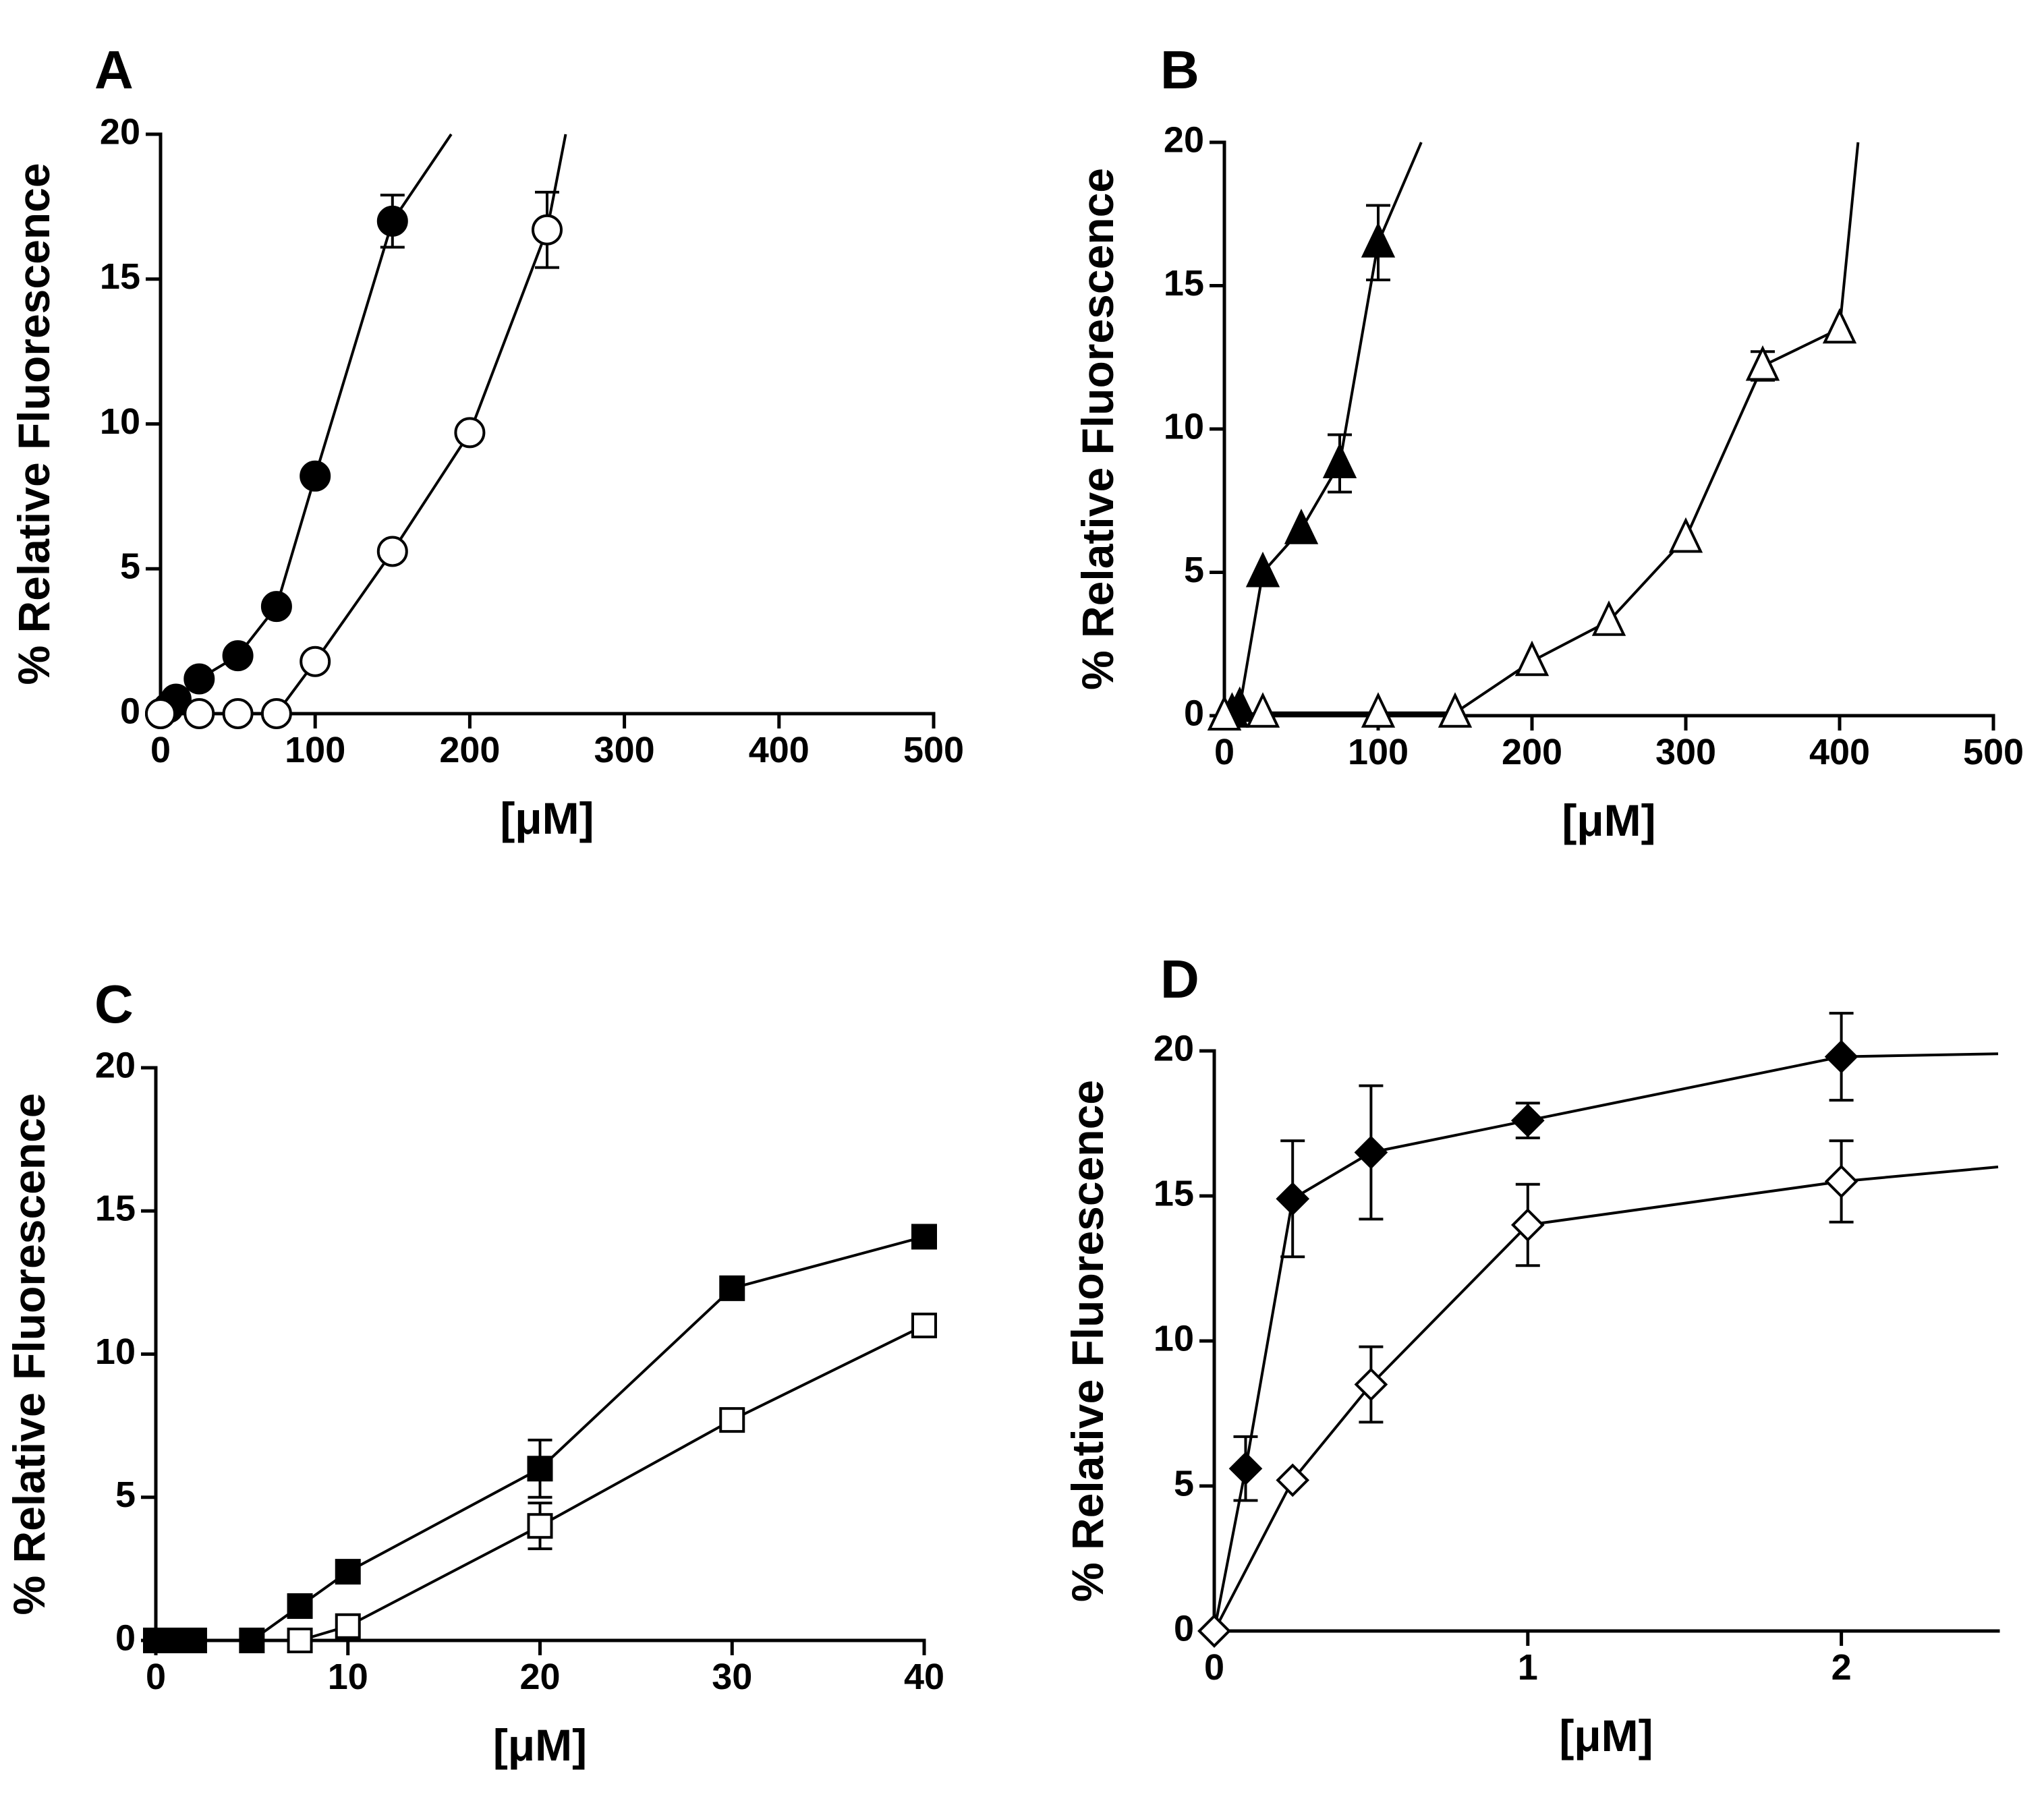  Describe the element at coordinates (924, 1677) in the screenshot. I see `x-tick-label: 40` at that location.